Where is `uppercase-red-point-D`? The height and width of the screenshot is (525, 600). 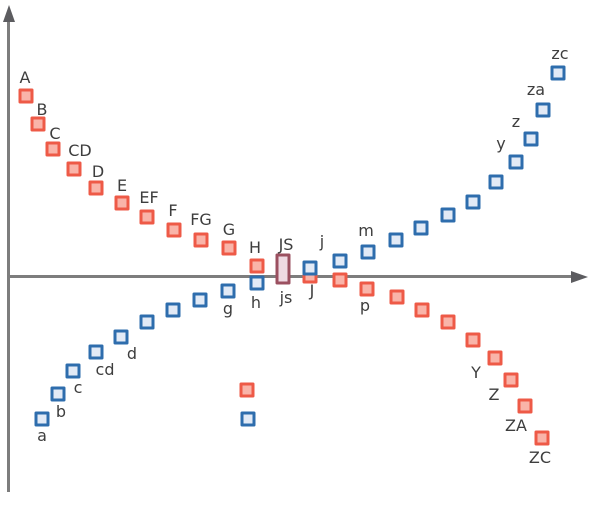 uppercase-red-point-D is located at coordinates (96, 188).